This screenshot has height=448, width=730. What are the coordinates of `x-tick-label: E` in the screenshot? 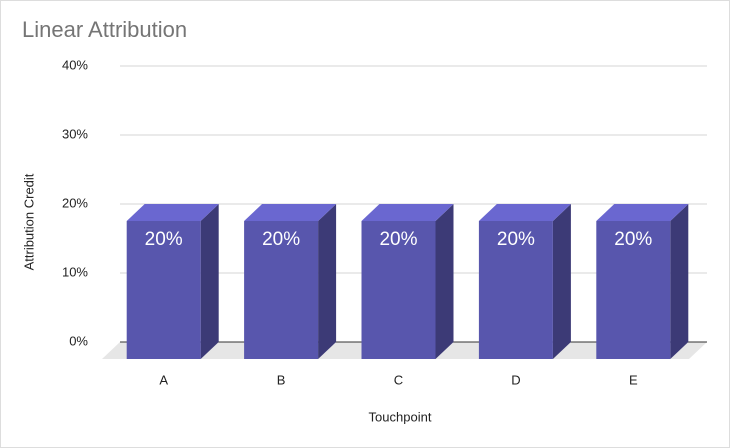 It's located at (633, 379).